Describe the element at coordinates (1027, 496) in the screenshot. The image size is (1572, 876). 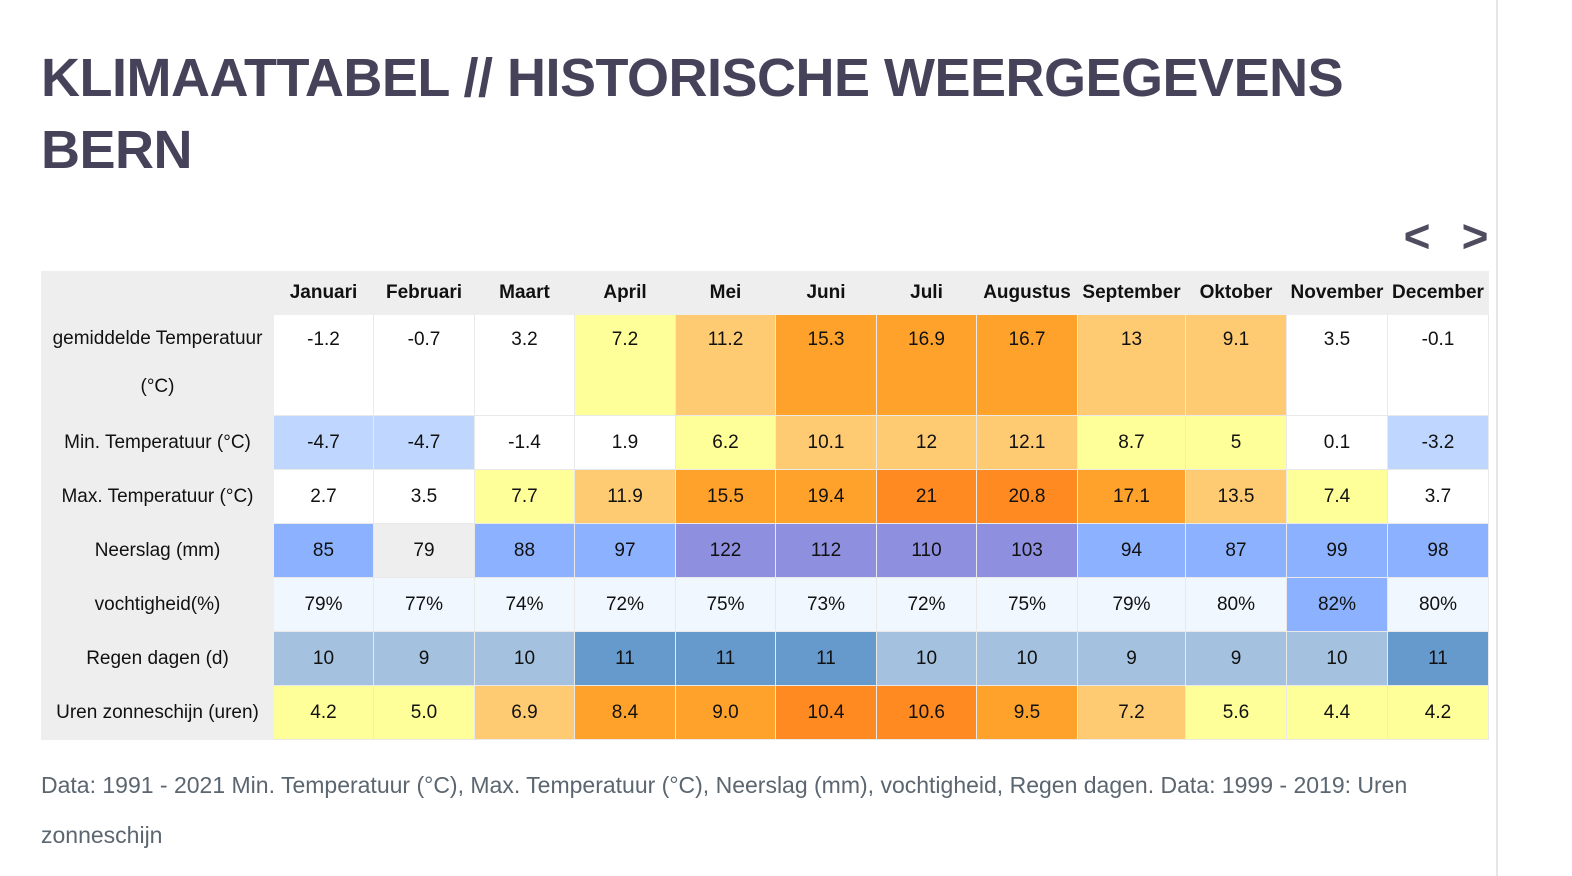
I see `table-cell: 20.8` at that location.